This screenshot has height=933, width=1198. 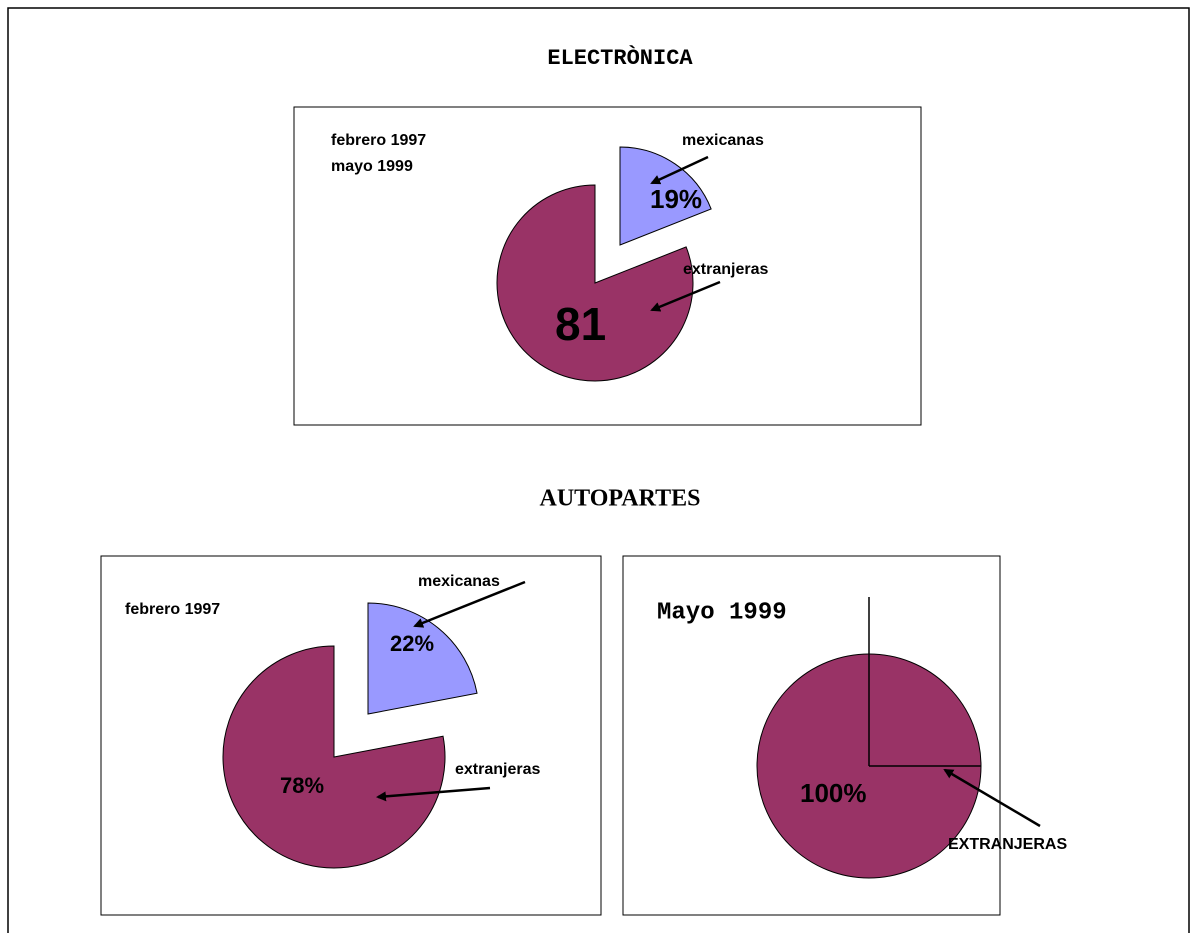 What do you see at coordinates (620, 58) in the screenshot?
I see `heading: ELECTRÒNICA` at bounding box center [620, 58].